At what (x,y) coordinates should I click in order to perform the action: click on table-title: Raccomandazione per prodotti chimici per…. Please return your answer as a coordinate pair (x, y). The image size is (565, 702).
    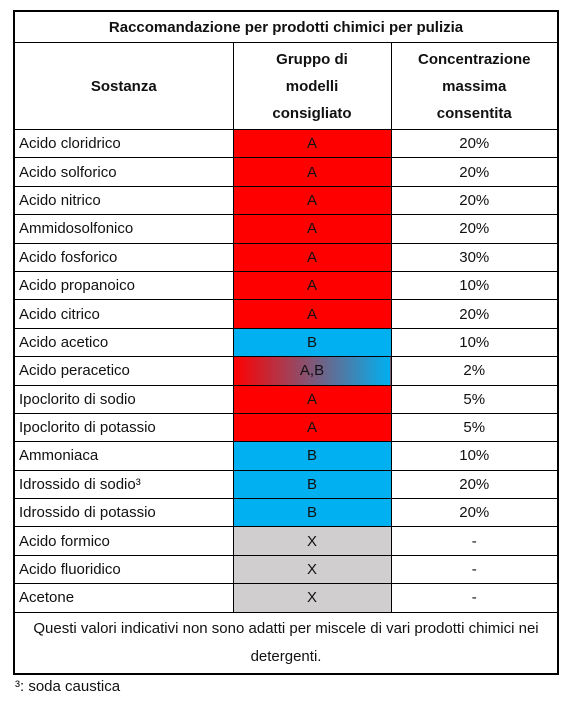
    Looking at the image, I should click on (286, 26).